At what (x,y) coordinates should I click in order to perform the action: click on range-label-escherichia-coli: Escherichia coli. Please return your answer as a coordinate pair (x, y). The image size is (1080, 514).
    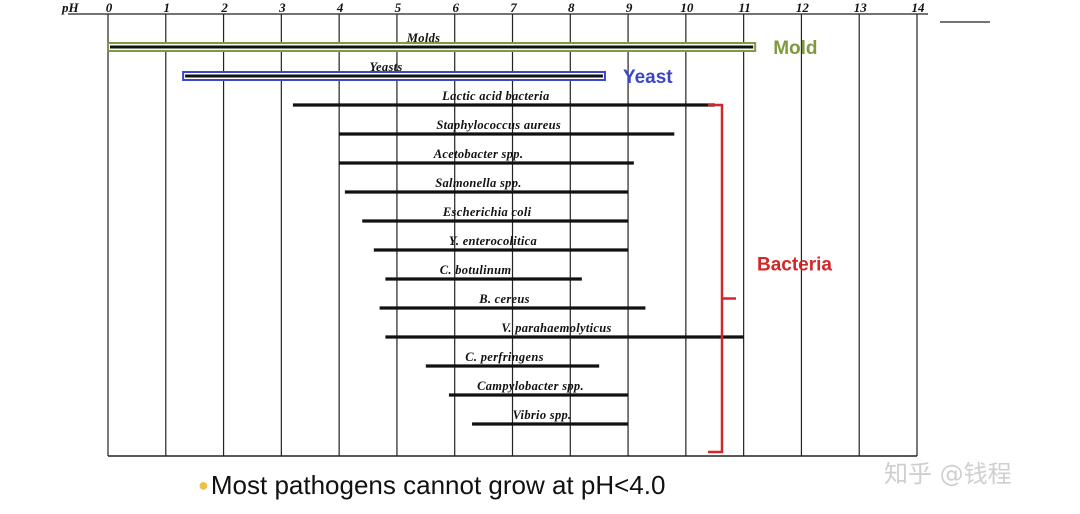
    Looking at the image, I should click on (487, 212).